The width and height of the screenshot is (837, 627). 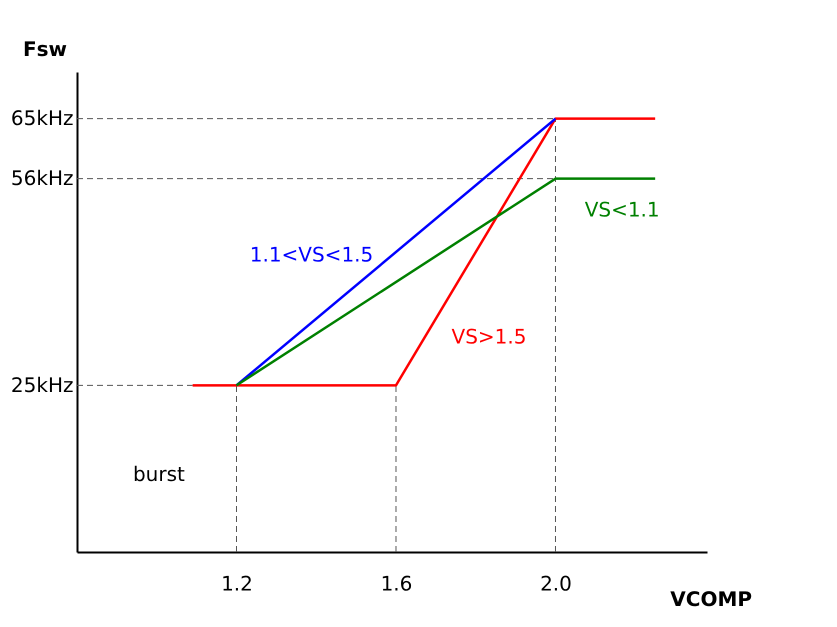 I want to click on x-tick-label: 2.0, so click(x=556, y=584).